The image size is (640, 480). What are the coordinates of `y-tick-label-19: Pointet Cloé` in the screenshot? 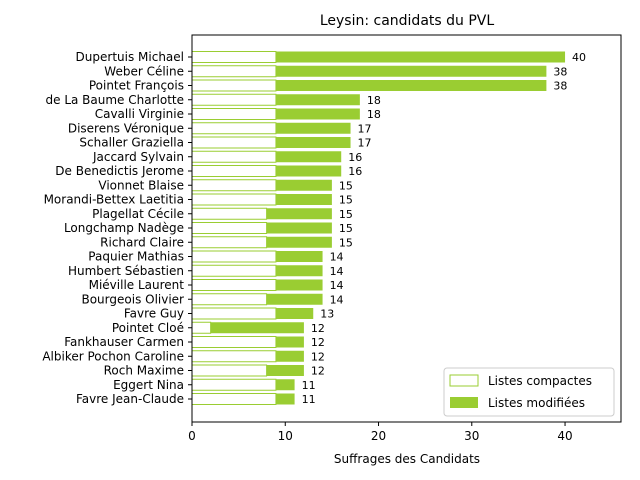 It's located at (148, 328).